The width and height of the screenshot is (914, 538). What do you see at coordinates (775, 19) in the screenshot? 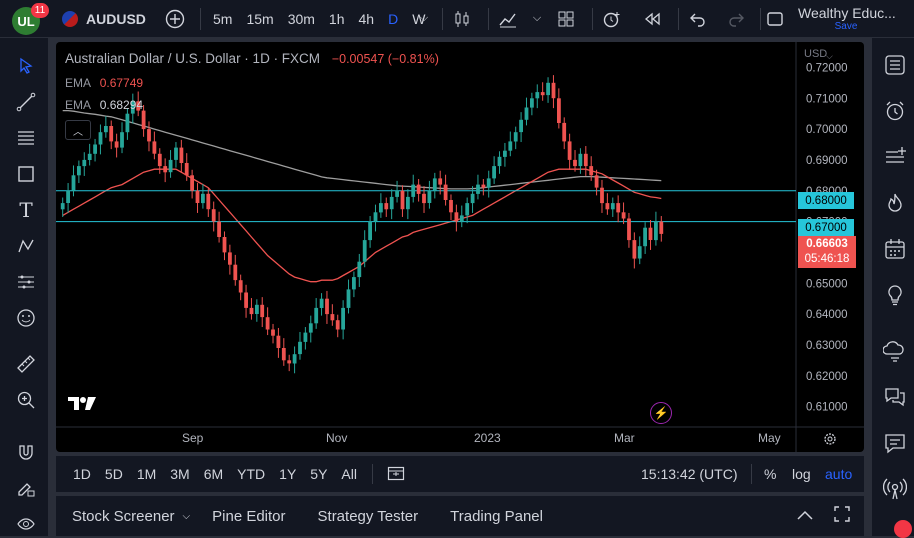
I see `fullscreen-button` at bounding box center [775, 19].